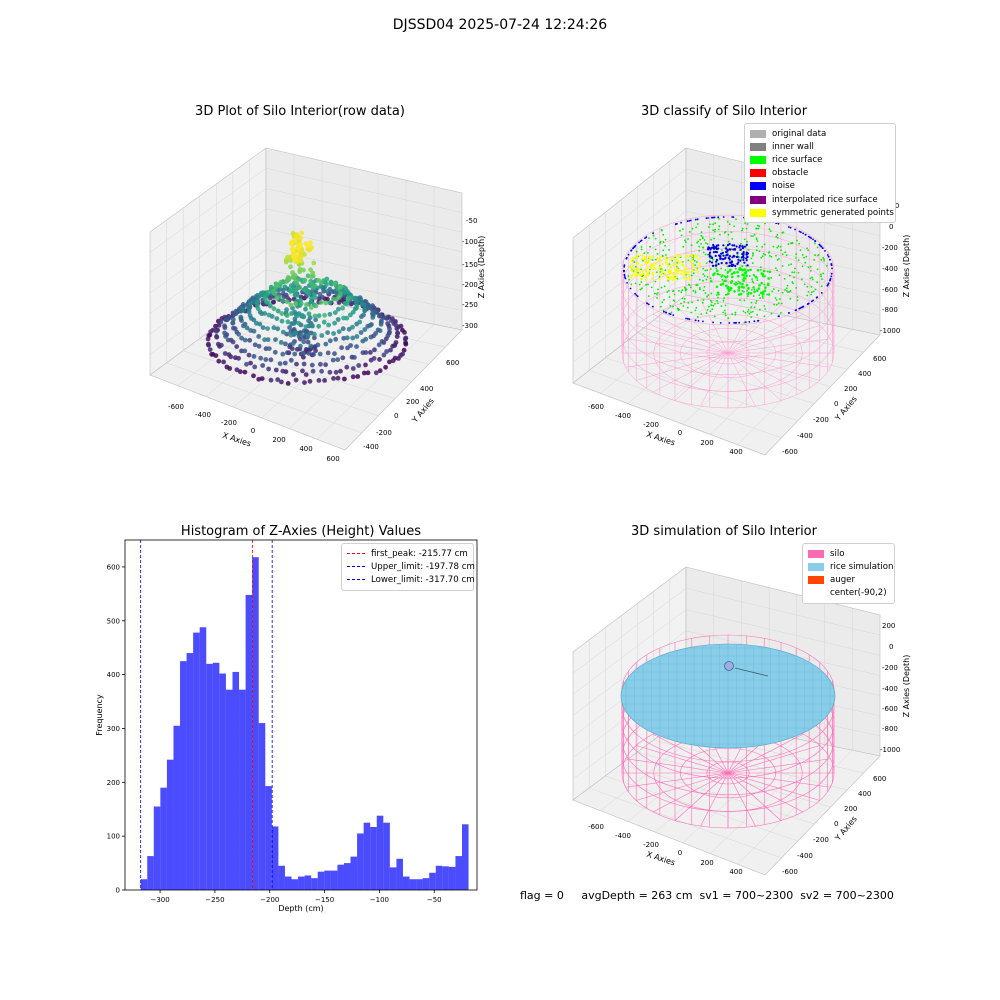 The height and width of the screenshot is (1000, 1000). Describe the element at coordinates (724, 111) in the screenshot. I see `classify-panel-title: 3D classify of Silo Interior` at that location.